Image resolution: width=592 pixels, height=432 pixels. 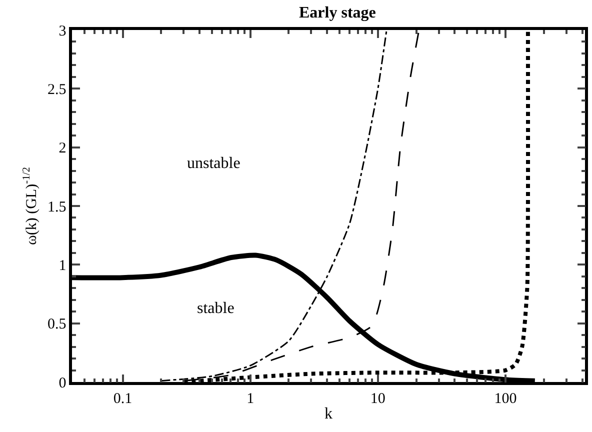 I want to click on x-tick-label: 10, so click(x=378, y=398).